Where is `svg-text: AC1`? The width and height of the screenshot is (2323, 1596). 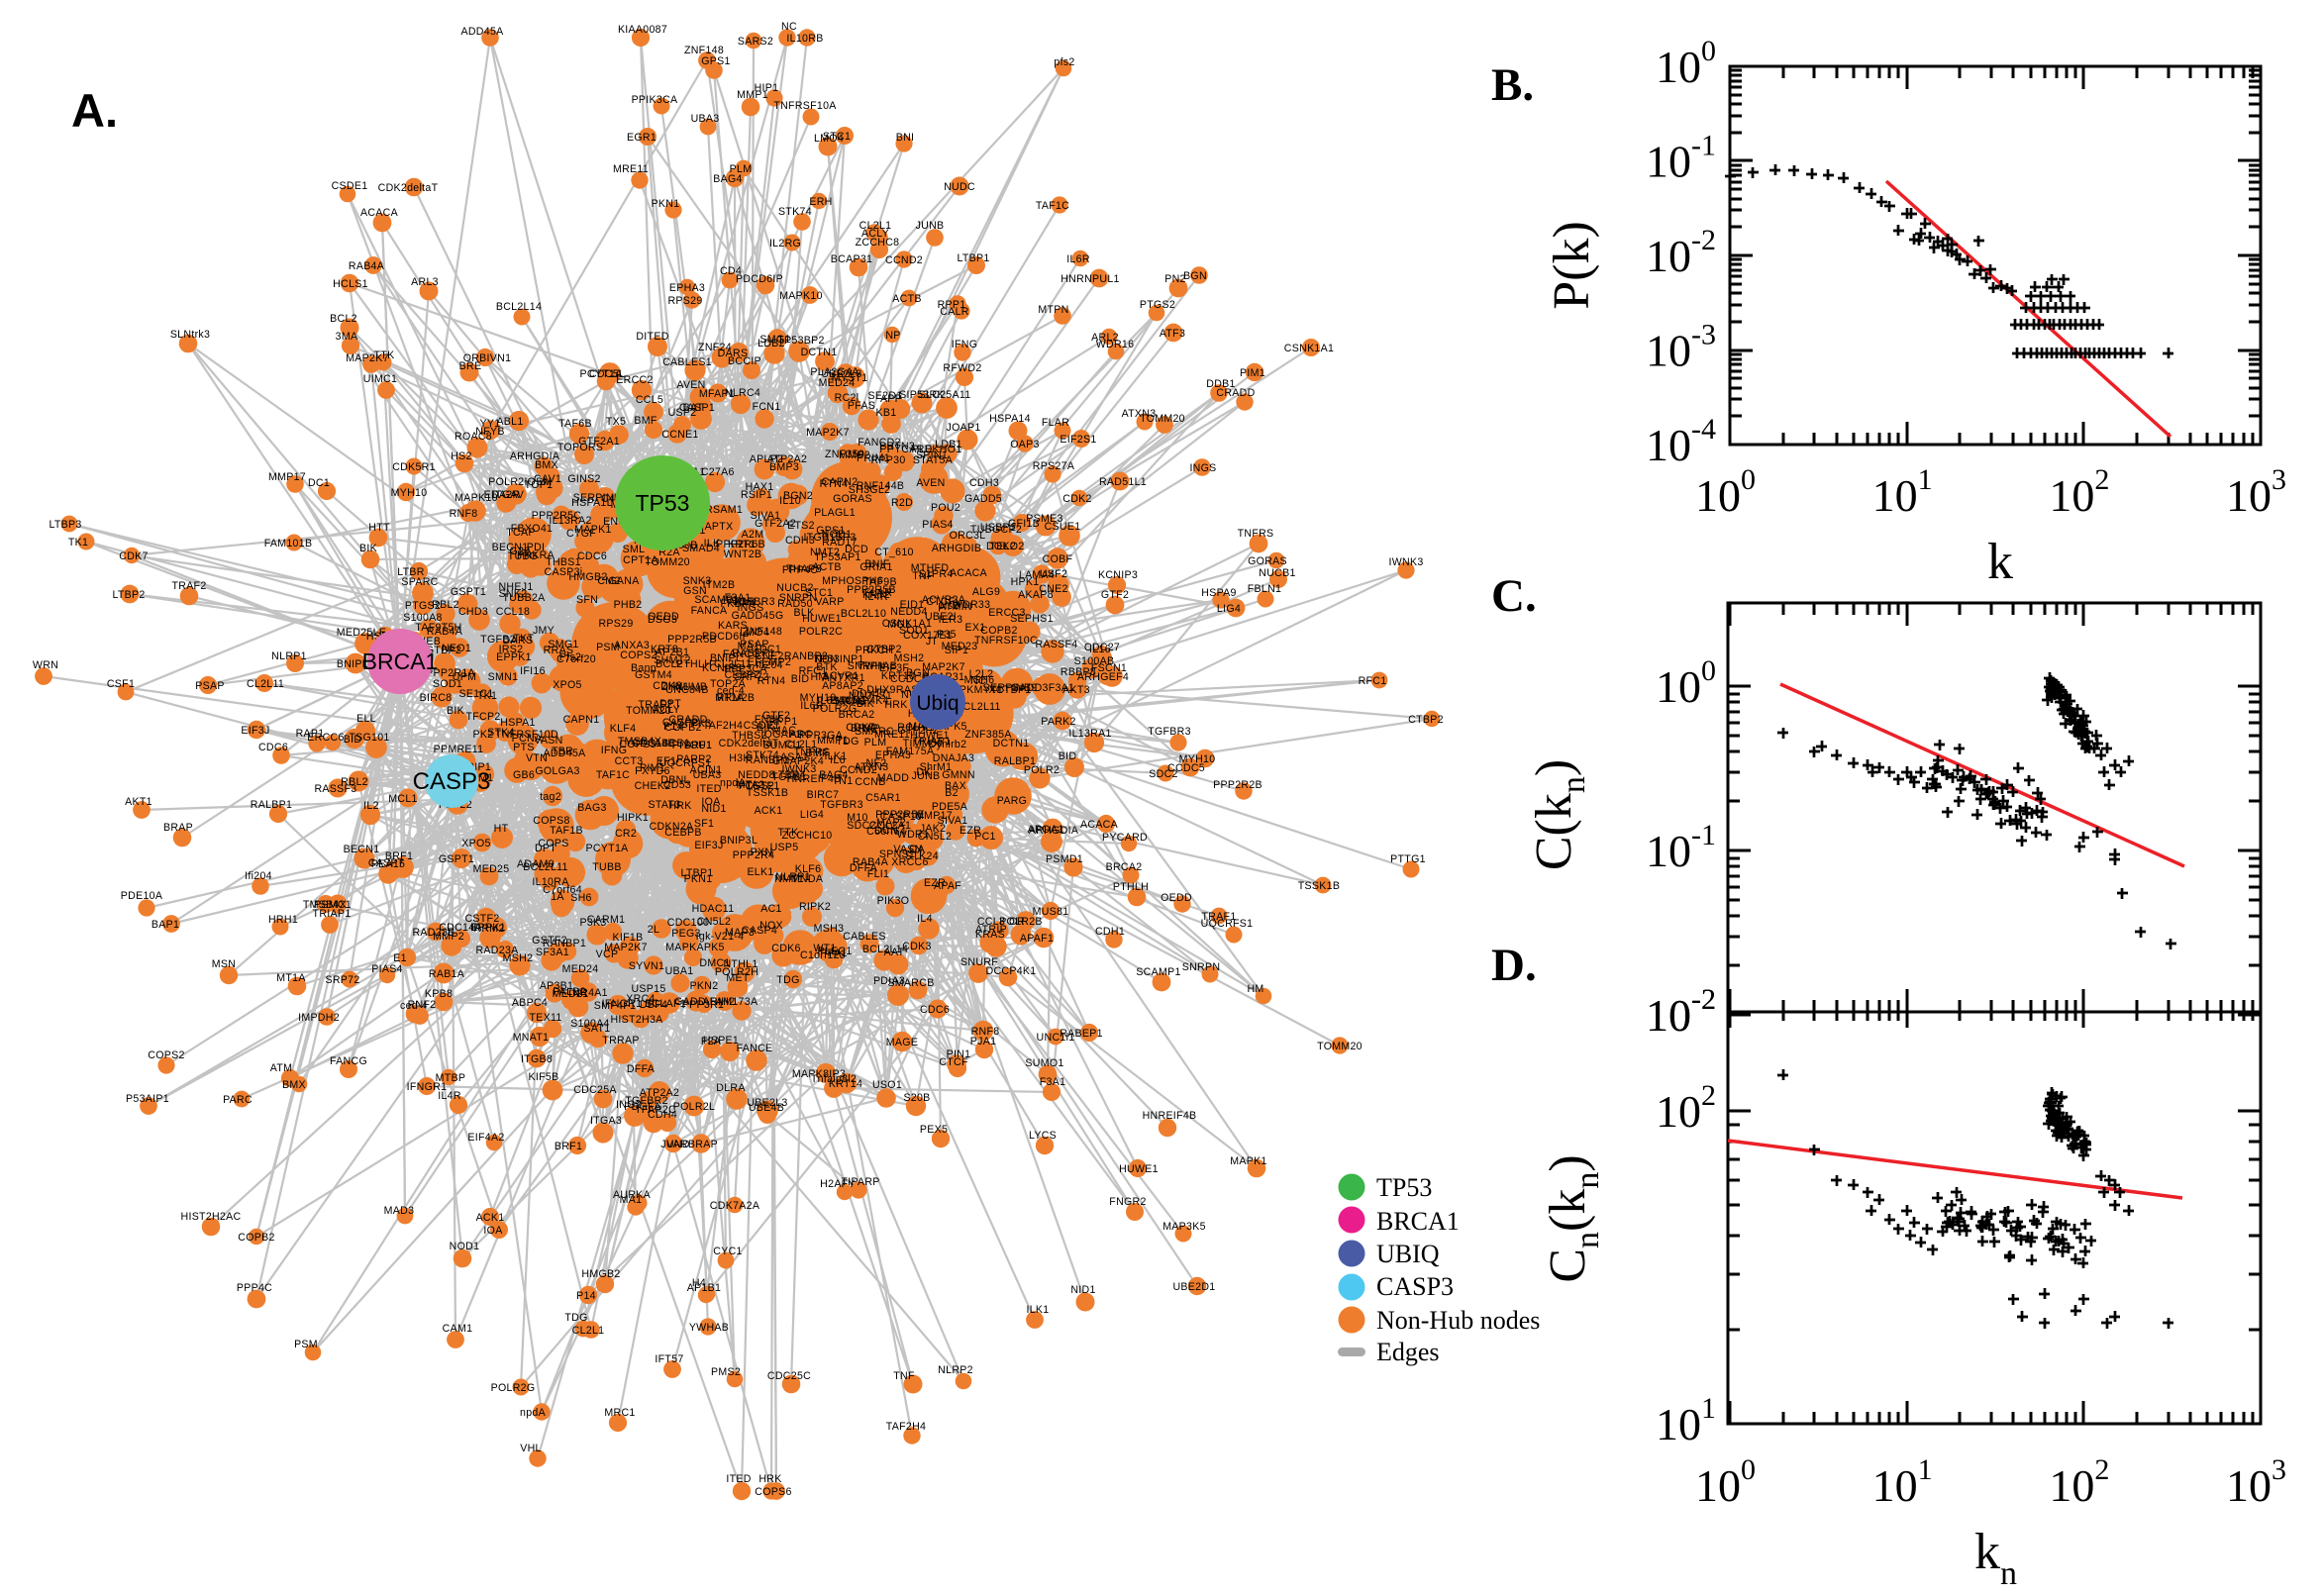 svg-text: AC1 is located at coordinates (771, 909).